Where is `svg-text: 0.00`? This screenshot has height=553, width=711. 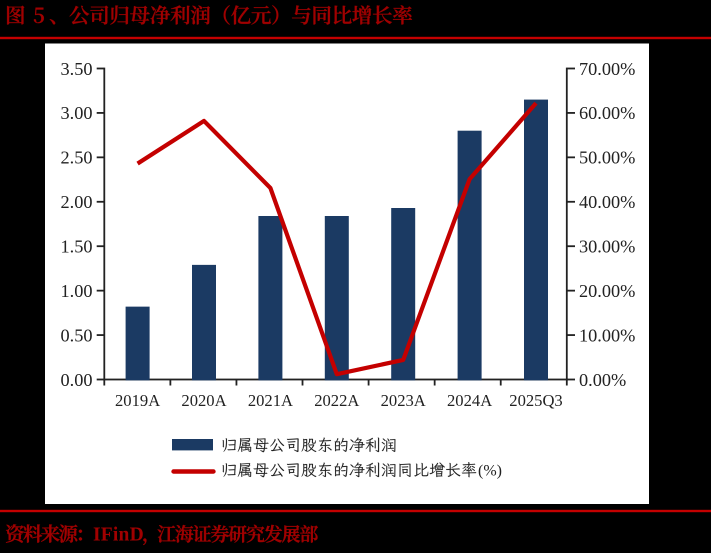 svg-text: 0.00 is located at coordinates (77, 380).